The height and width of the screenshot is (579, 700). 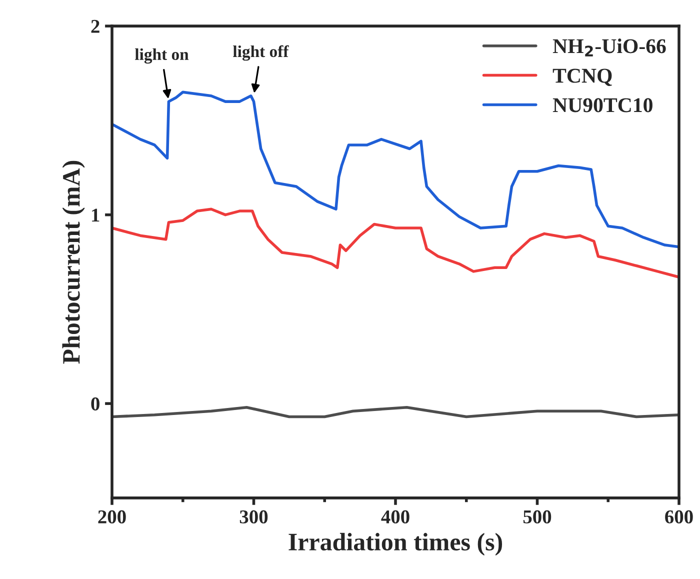 I want to click on y-tick-label: 1, so click(x=96, y=215).